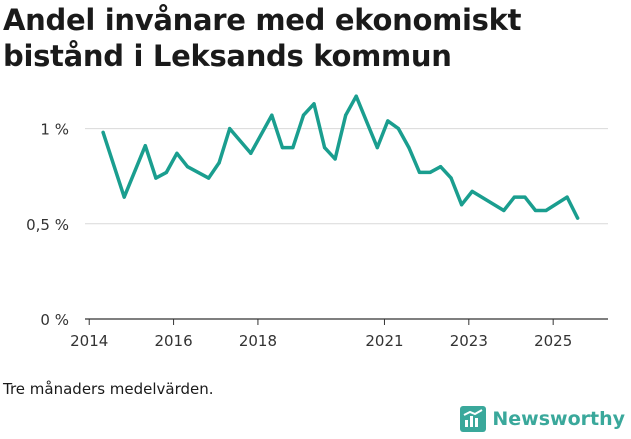 The image size is (631, 439). What do you see at coordinates (54, 130) in the screenshot?
I see `y-tick-label: 1 %` at bounding box center [54, 130].